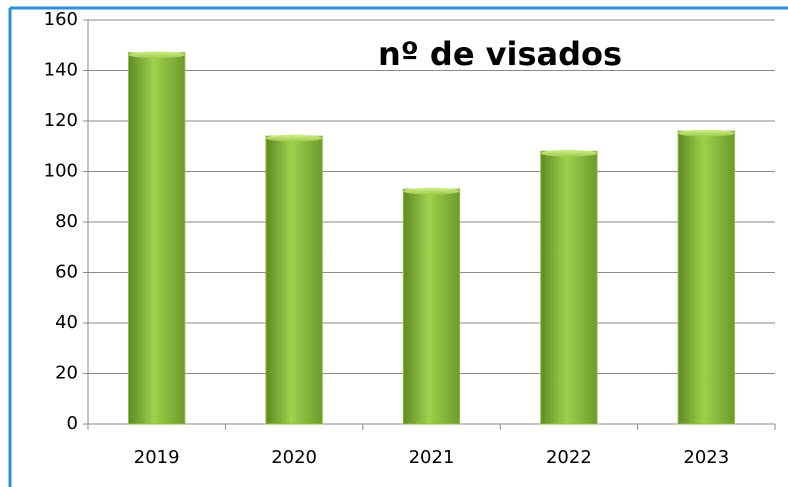  I want to click on y-tick-label: 60, so click(66, 272).